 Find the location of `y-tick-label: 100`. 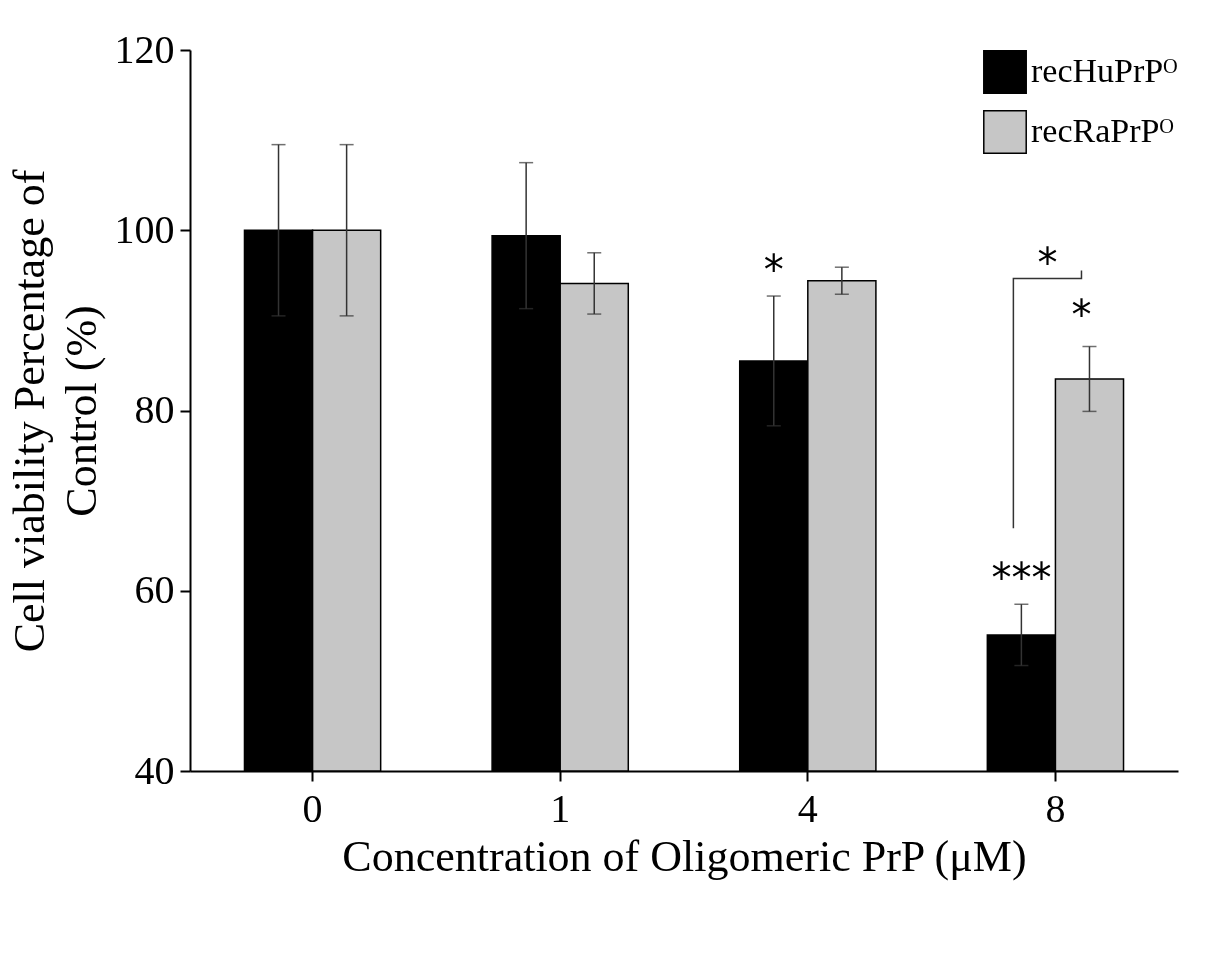

y-tick-label: 100 is located at coordinates (144, 229).